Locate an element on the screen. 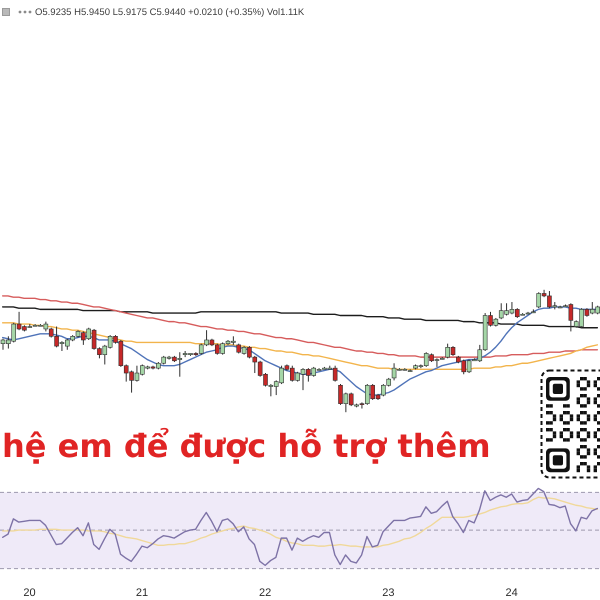 The image size is (600, 600). x-tick-label: 24 is located at coordinates (511, 593).